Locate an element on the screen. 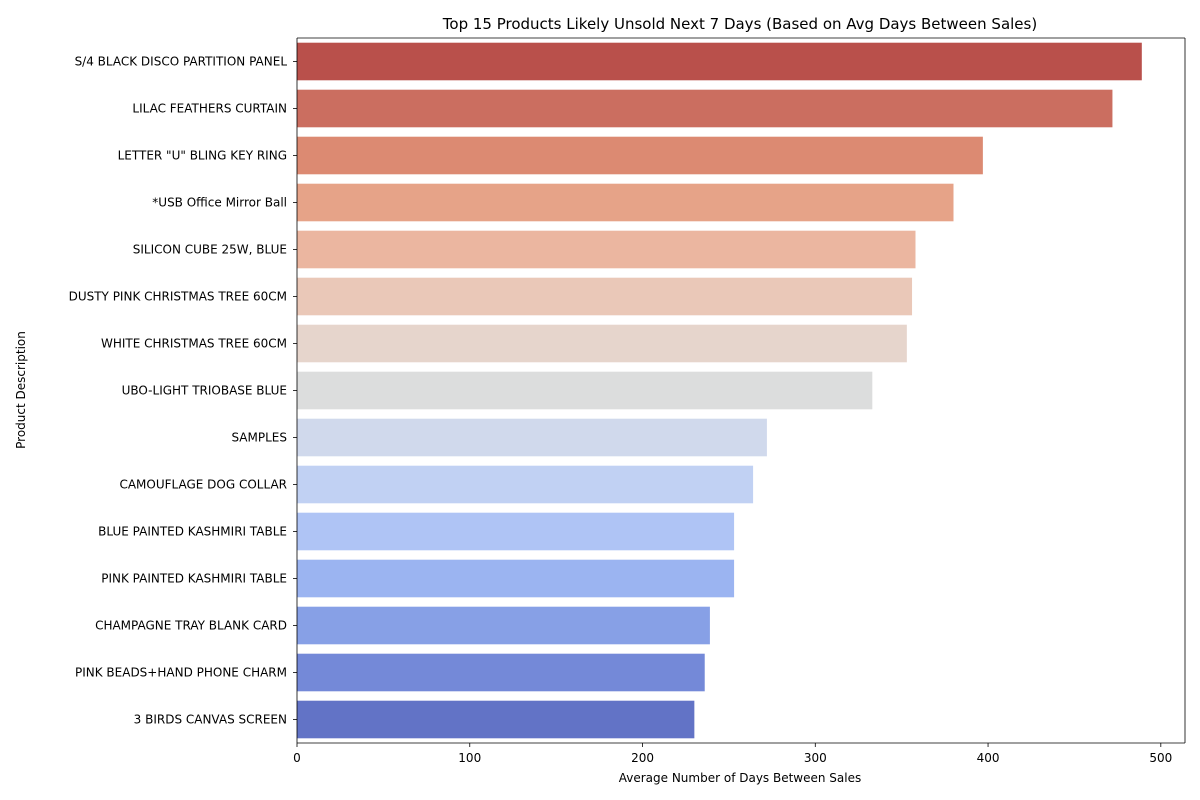 The width and height of the screenshot is (1200, 800). x-tick-label: 200 is located at coordinates (642, 758).